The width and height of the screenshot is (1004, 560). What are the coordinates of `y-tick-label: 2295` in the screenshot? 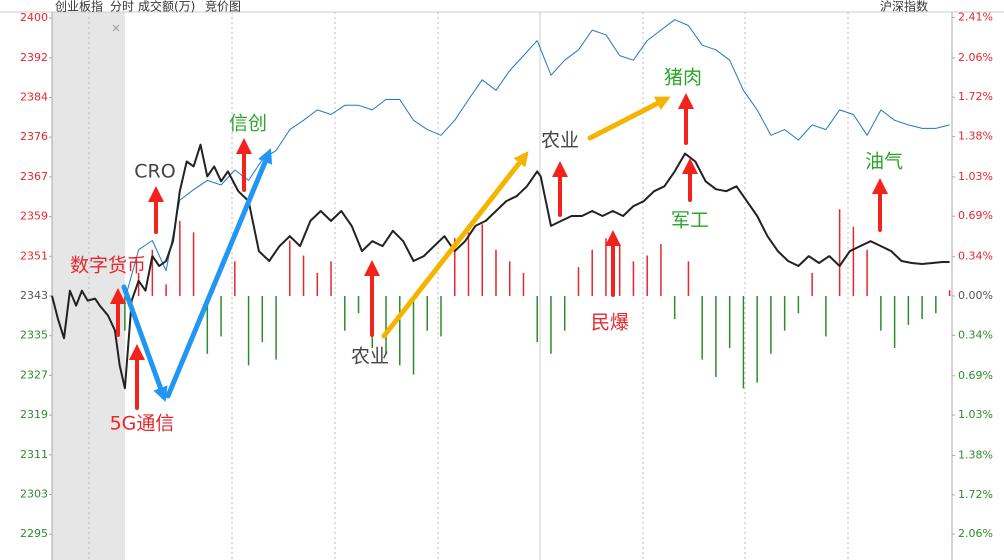 It's located at (34, 533).